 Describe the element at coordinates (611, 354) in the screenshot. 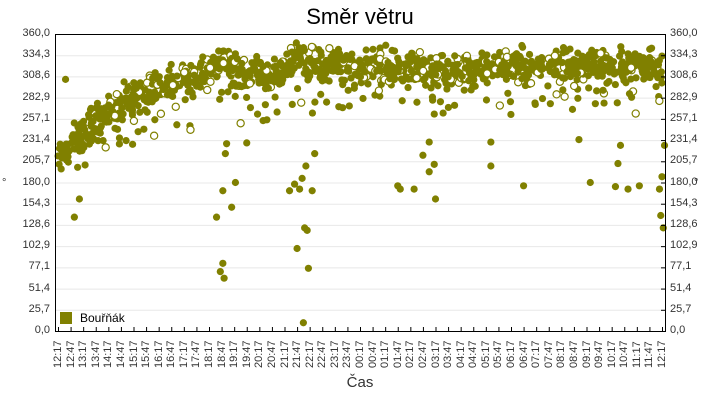

I see `x-tick-label: 10:17` at that location.